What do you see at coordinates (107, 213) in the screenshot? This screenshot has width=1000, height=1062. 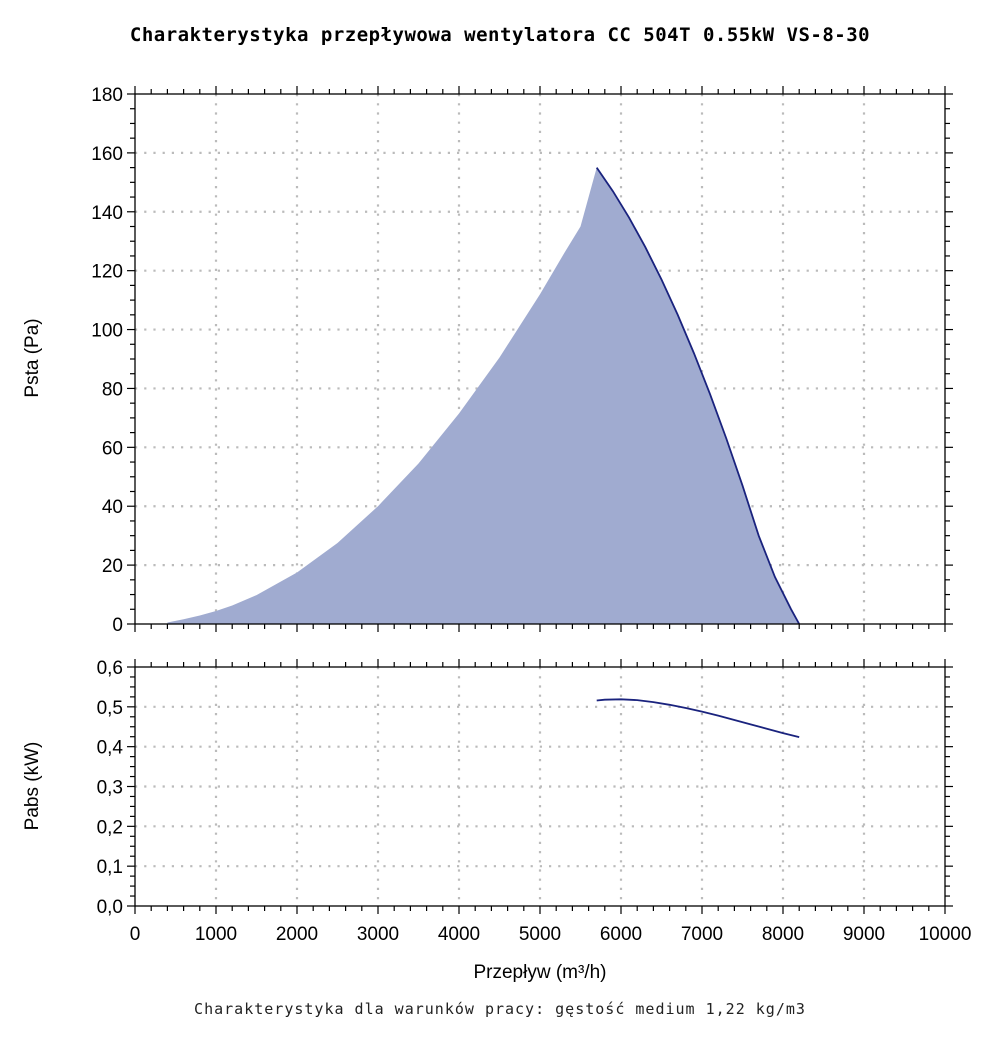 I see `psta-ytick-label: 140` at bounding box center [107, 213].